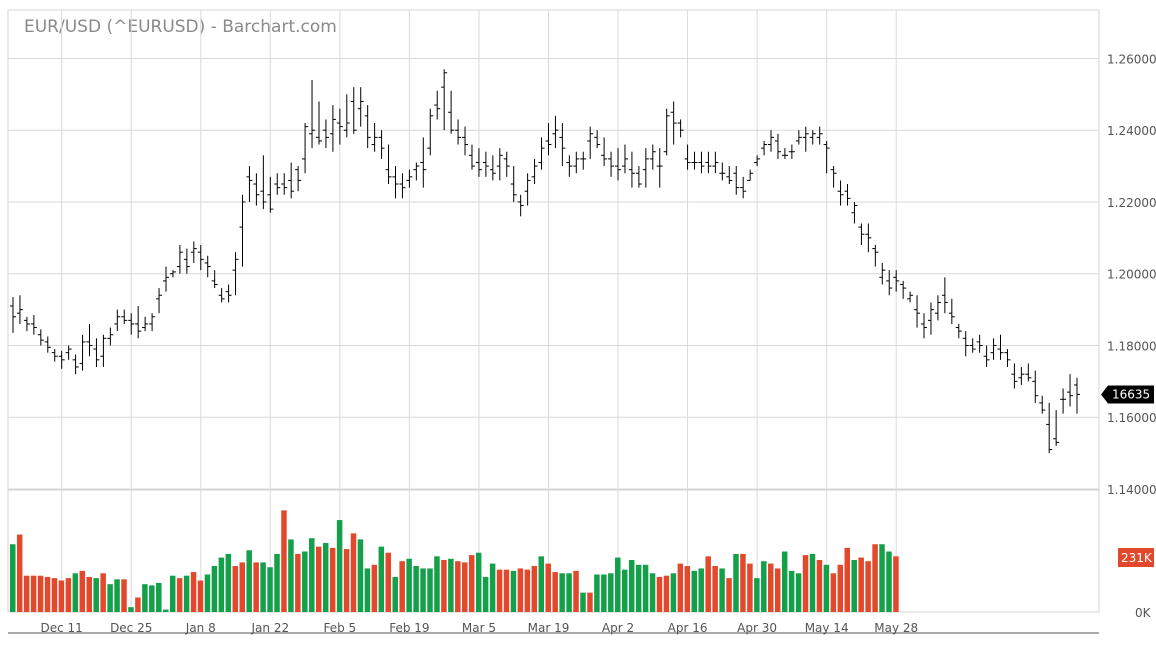 This screenshot has width=1156, height=650. I want to click on volume-bars, so click(454, 561).